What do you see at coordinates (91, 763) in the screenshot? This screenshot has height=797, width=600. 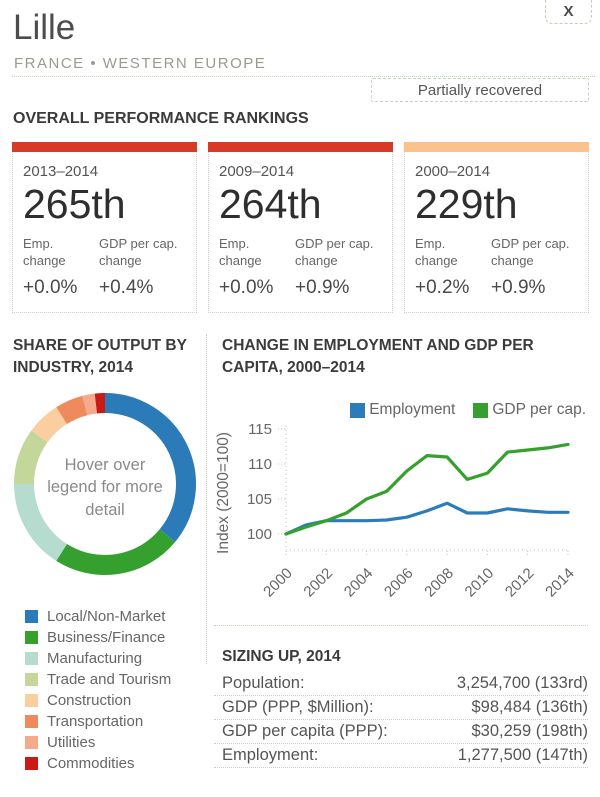 I see `legend-label: Commodities` at bounding box center [91, 763].